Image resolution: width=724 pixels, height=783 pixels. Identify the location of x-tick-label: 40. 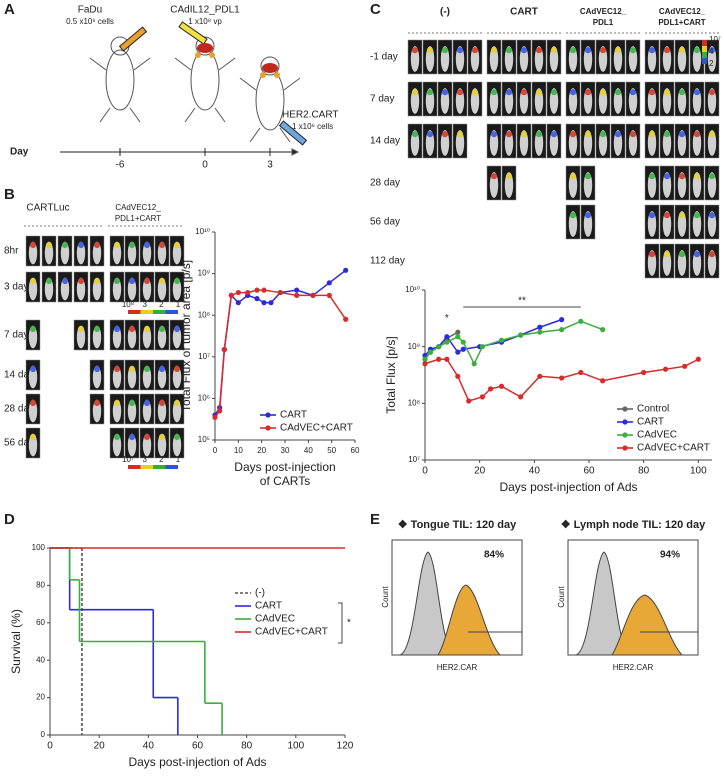
(535, 471).